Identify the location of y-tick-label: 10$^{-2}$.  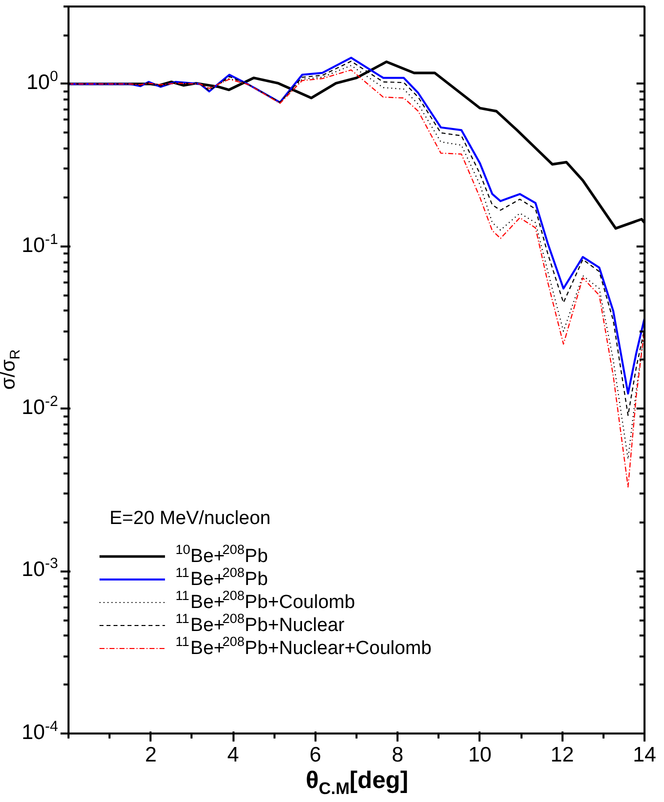
(40, 407).